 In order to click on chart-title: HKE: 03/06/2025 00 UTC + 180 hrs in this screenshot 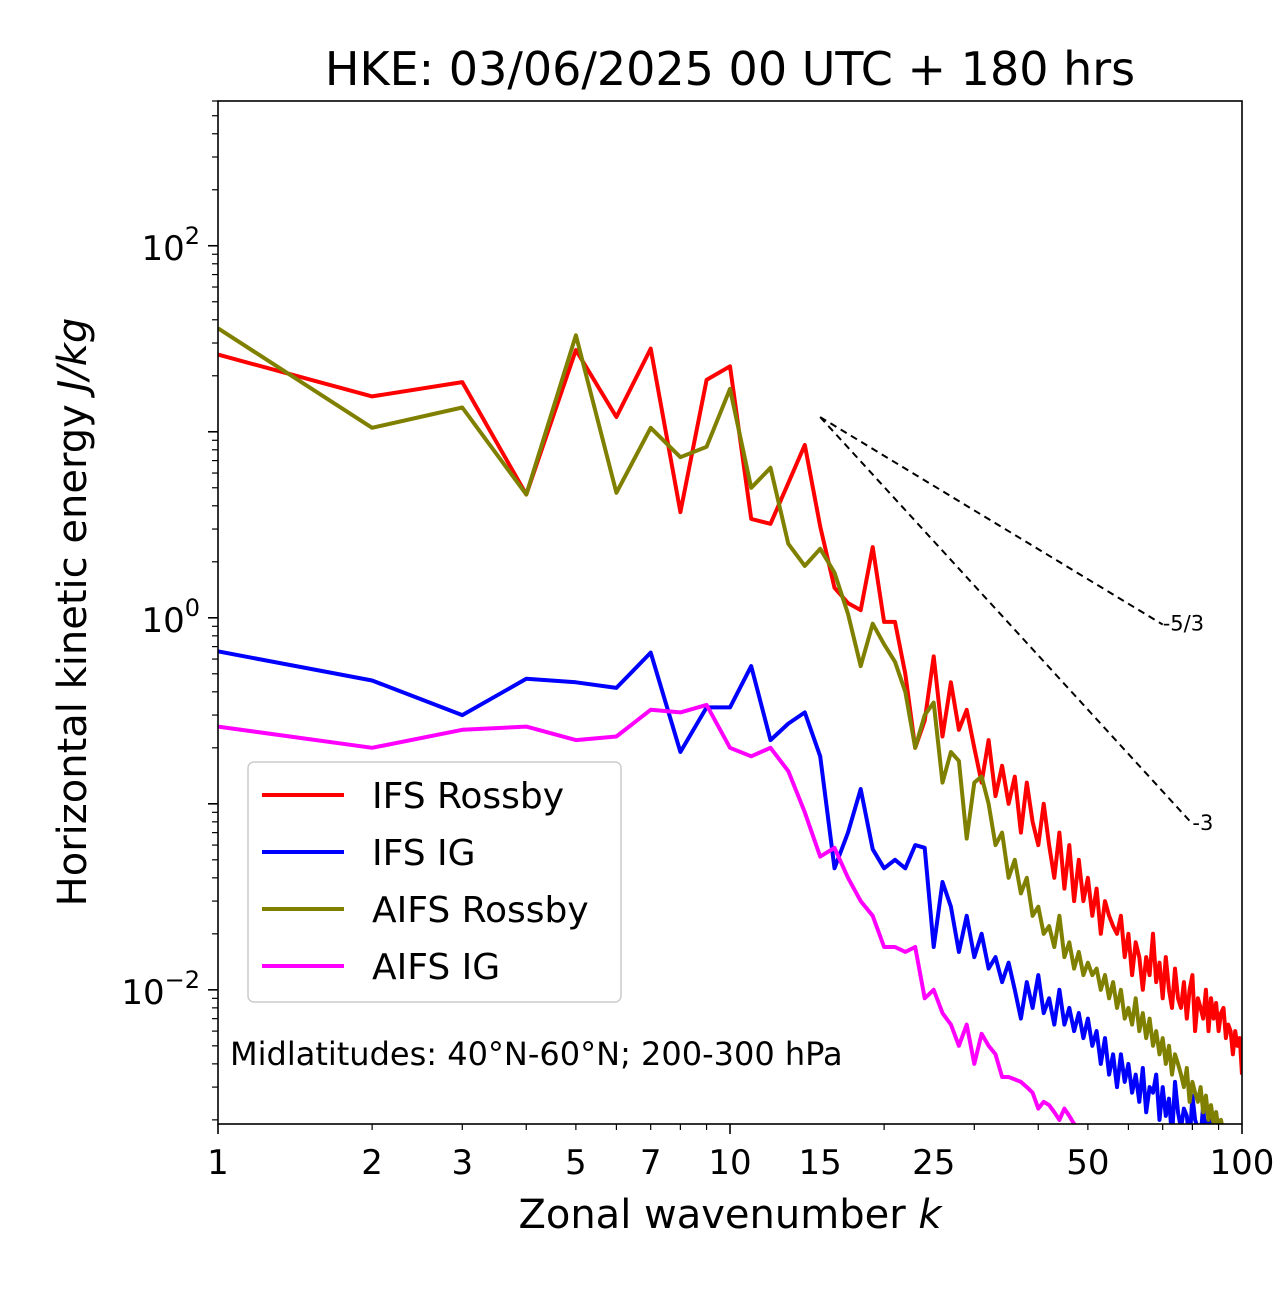, I will do `click(730, 69)`.